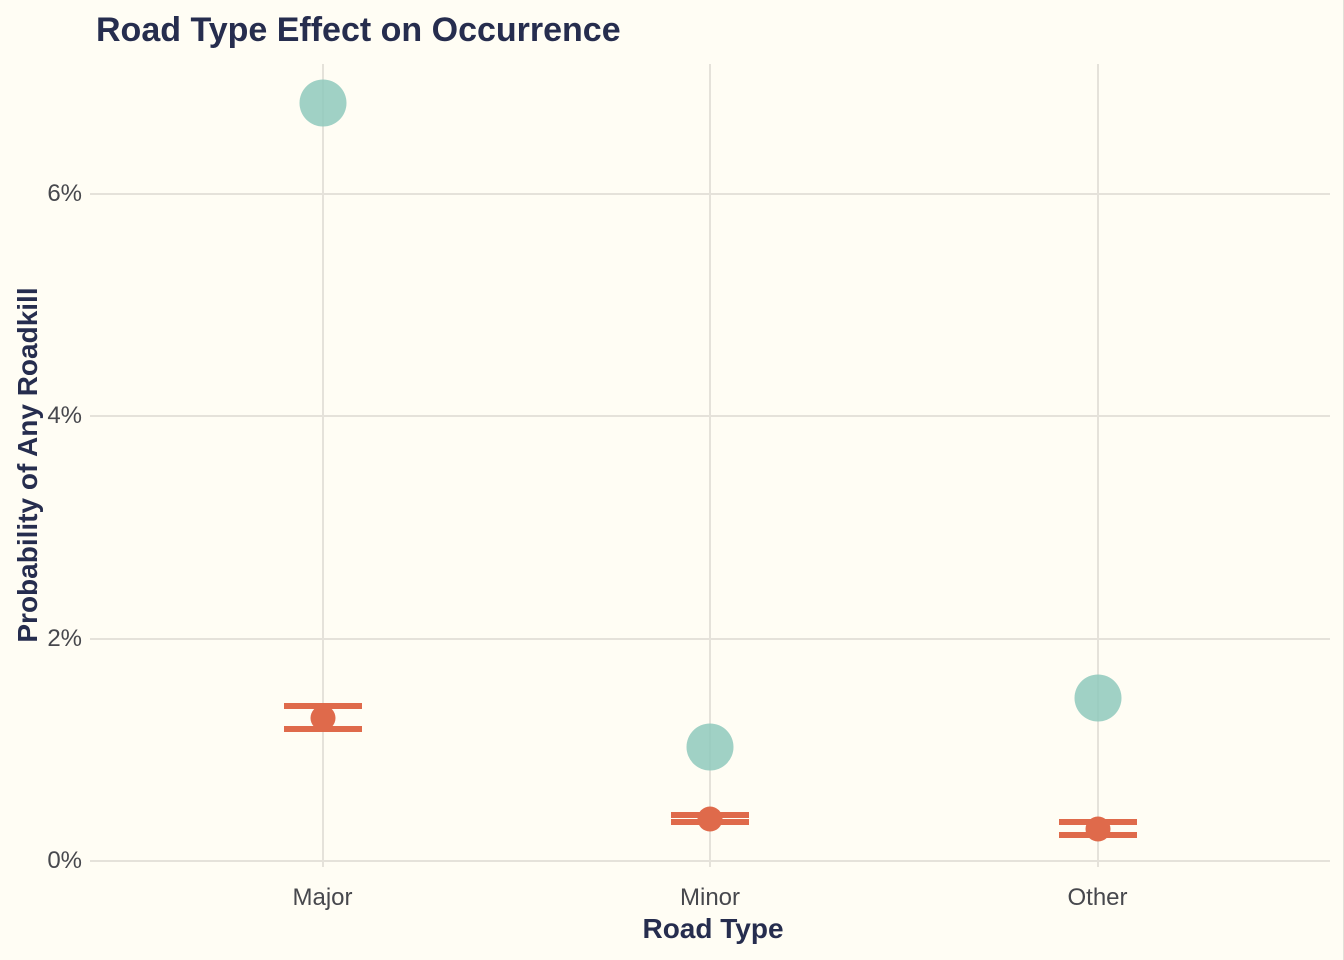 The width and height of the screenshot is (1344, 960). I want to click on y-tick-label: 4%, so click(64, 416).